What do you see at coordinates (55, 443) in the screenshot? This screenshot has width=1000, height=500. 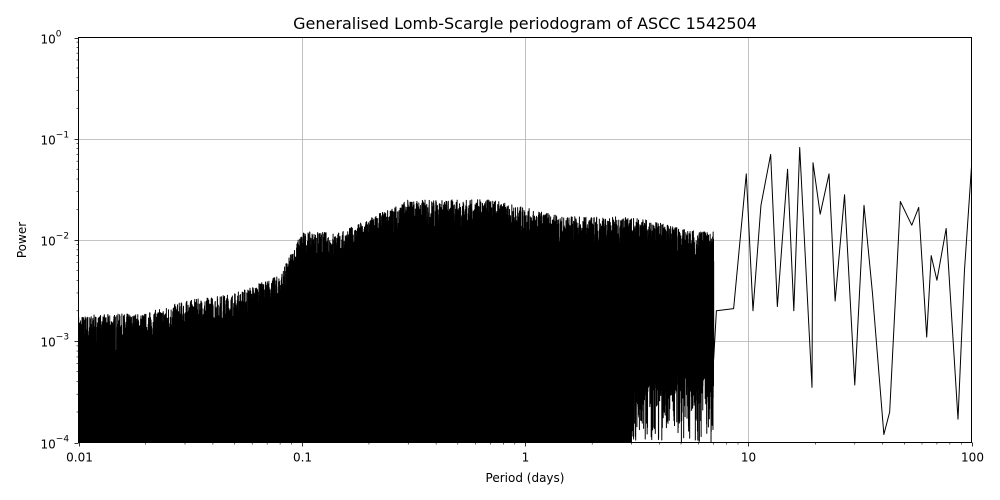 I see `y-tick-label: 10⁻⁴` at bounding box center [55, 443].